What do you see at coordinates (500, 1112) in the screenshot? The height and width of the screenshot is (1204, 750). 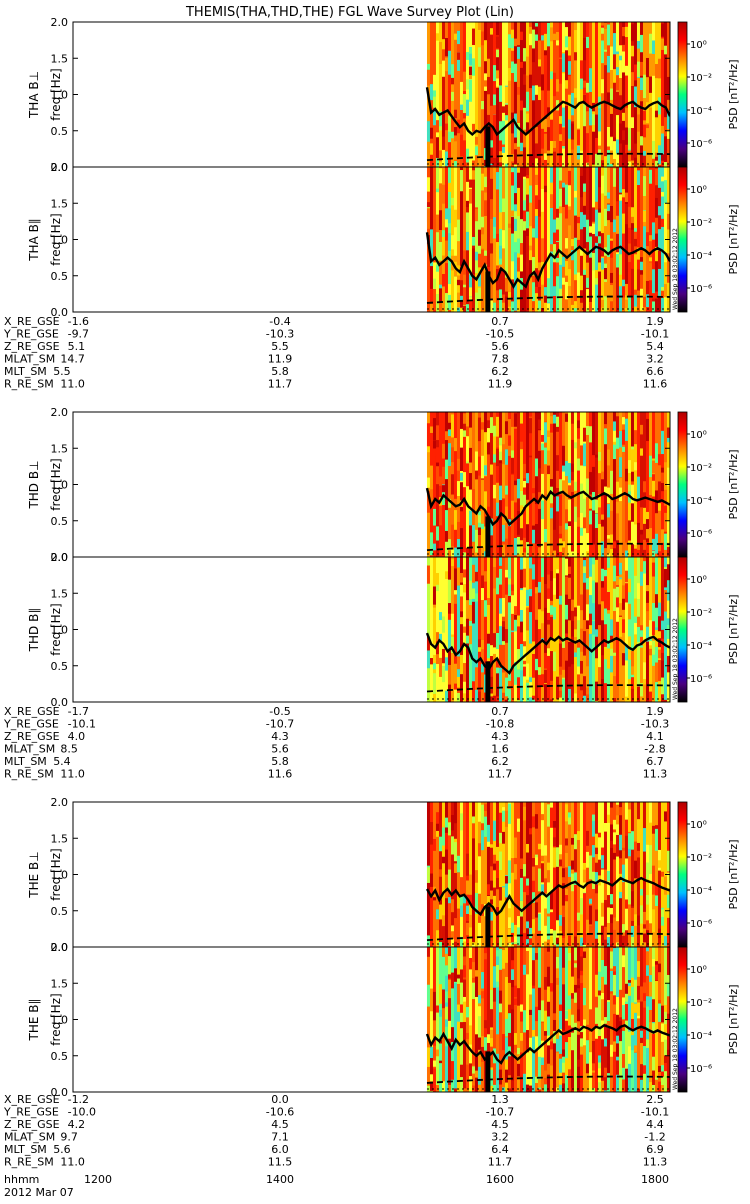 I see `ephemeris-value: -10.7` at bounding box center [500, 1112].